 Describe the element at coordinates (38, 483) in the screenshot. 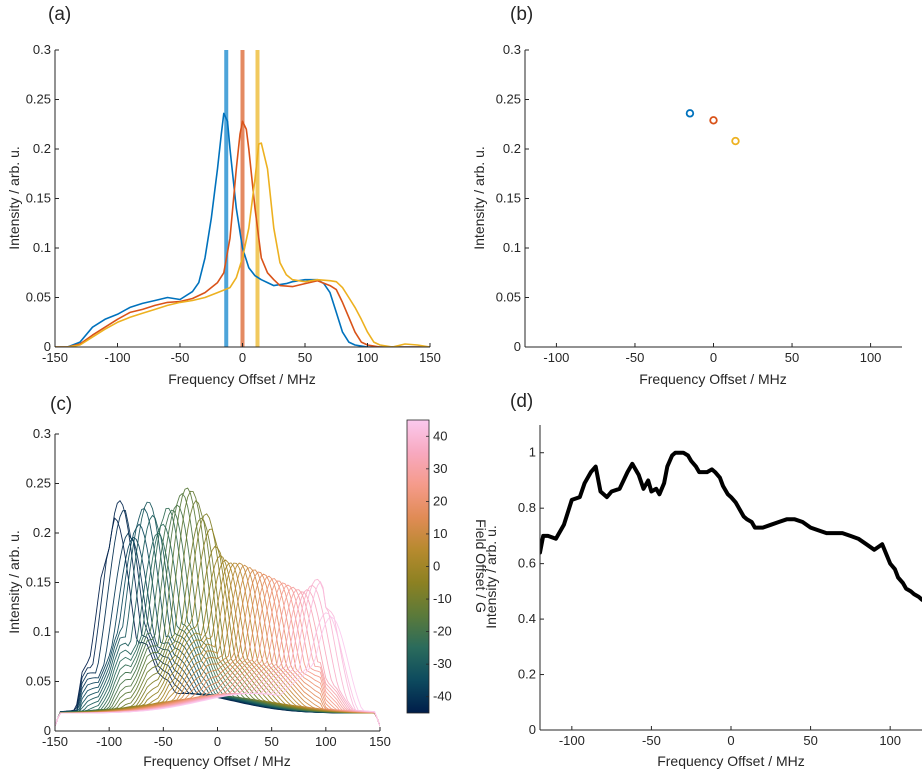

I see `panel-c-ytick-label: 0.25` at that location.